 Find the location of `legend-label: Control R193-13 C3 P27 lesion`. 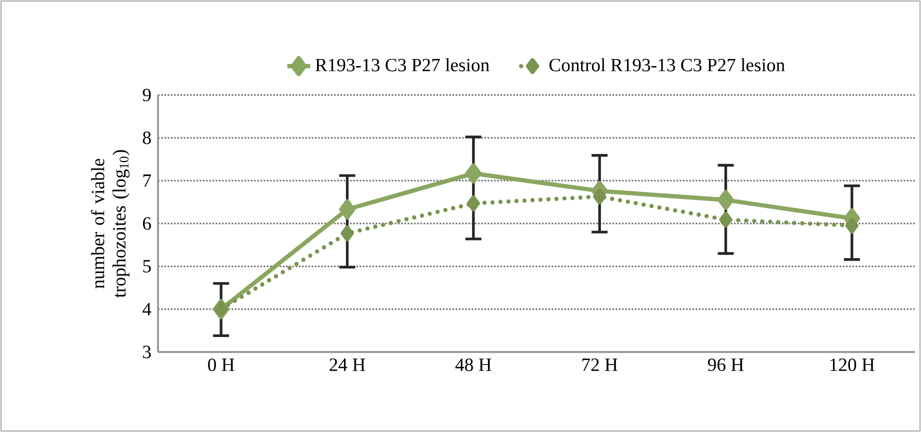

legend-label: Control R193-13 C3 P27 lesion is located at coordinates (667, 65).